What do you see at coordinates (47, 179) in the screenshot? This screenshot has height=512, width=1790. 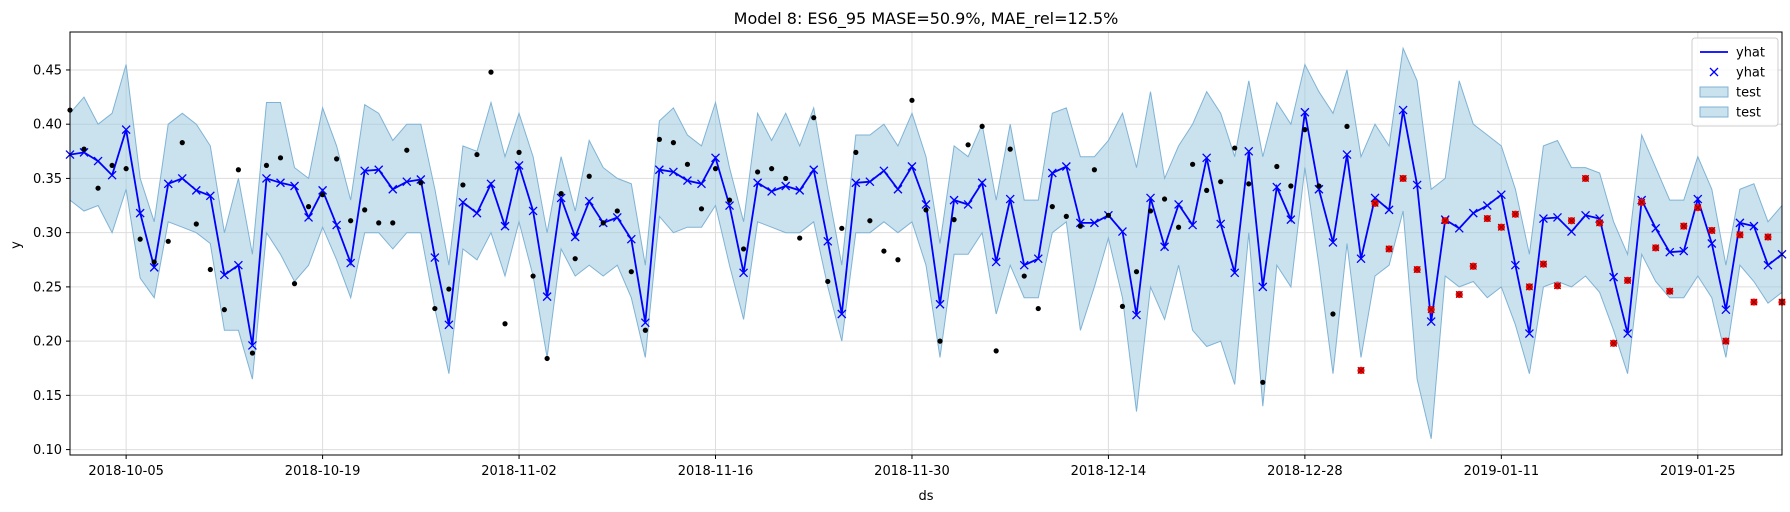 I see `y-tick-label: 0.35` at bounding box center [47, 179].